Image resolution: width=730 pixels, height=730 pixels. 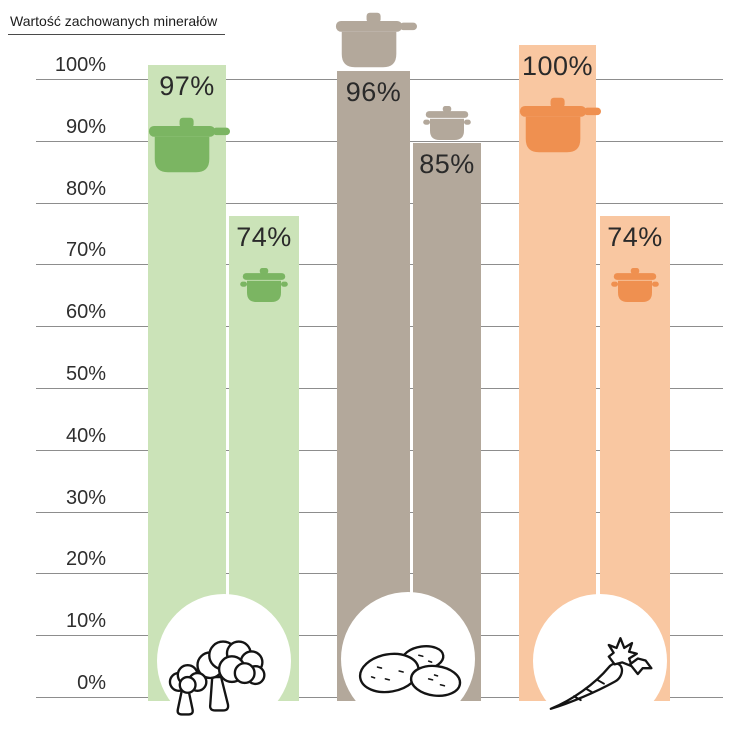 What do you see at coordinates (226, 678) in the screenshot?
I see `broccoli-icon` at bounding box center [226, 678].